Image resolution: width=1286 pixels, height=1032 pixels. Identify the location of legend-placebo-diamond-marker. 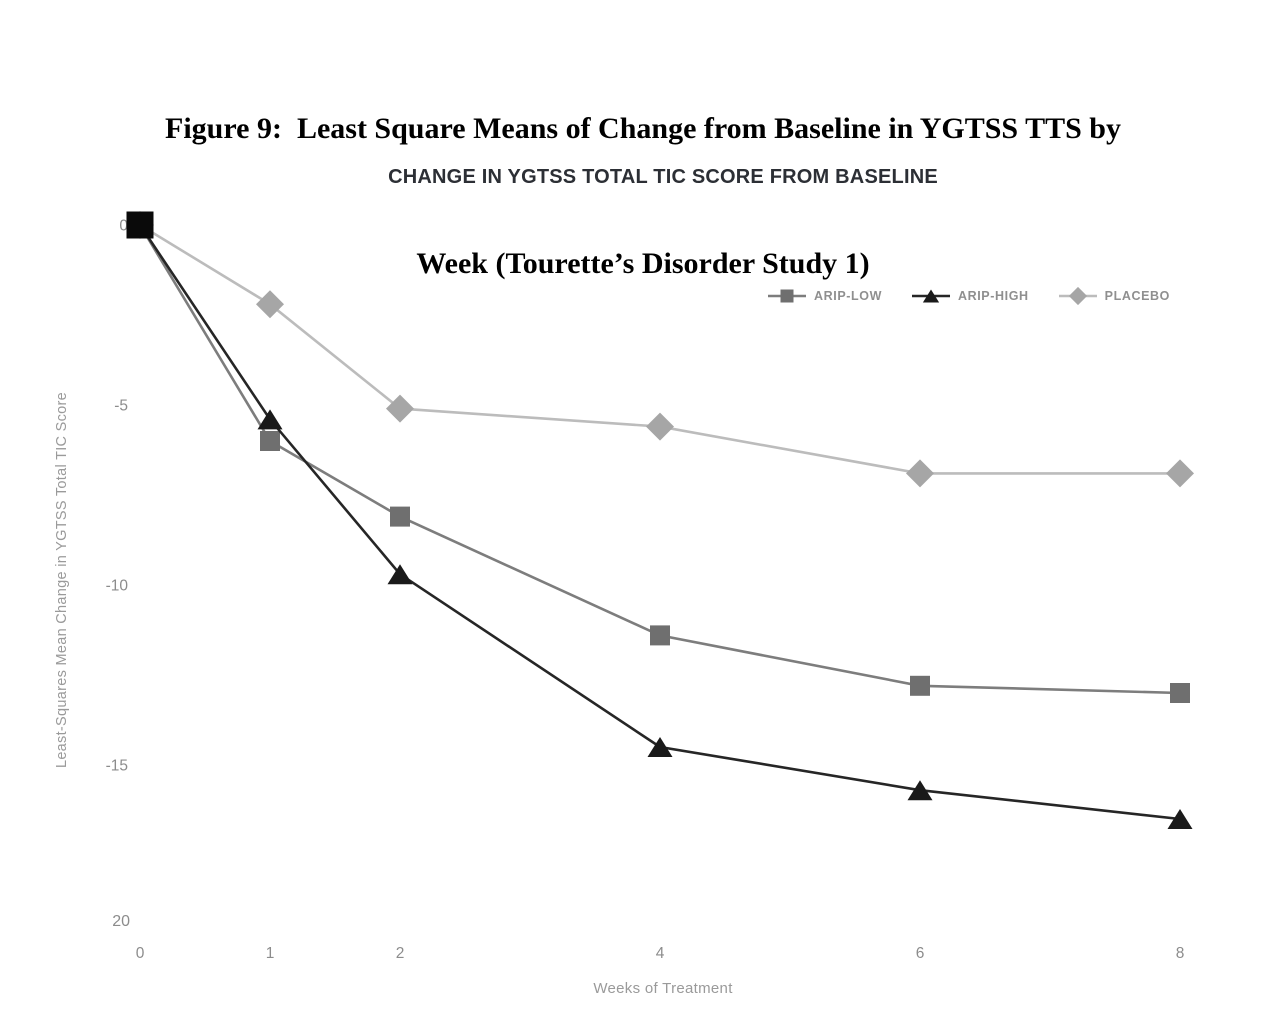
(1077, 296).